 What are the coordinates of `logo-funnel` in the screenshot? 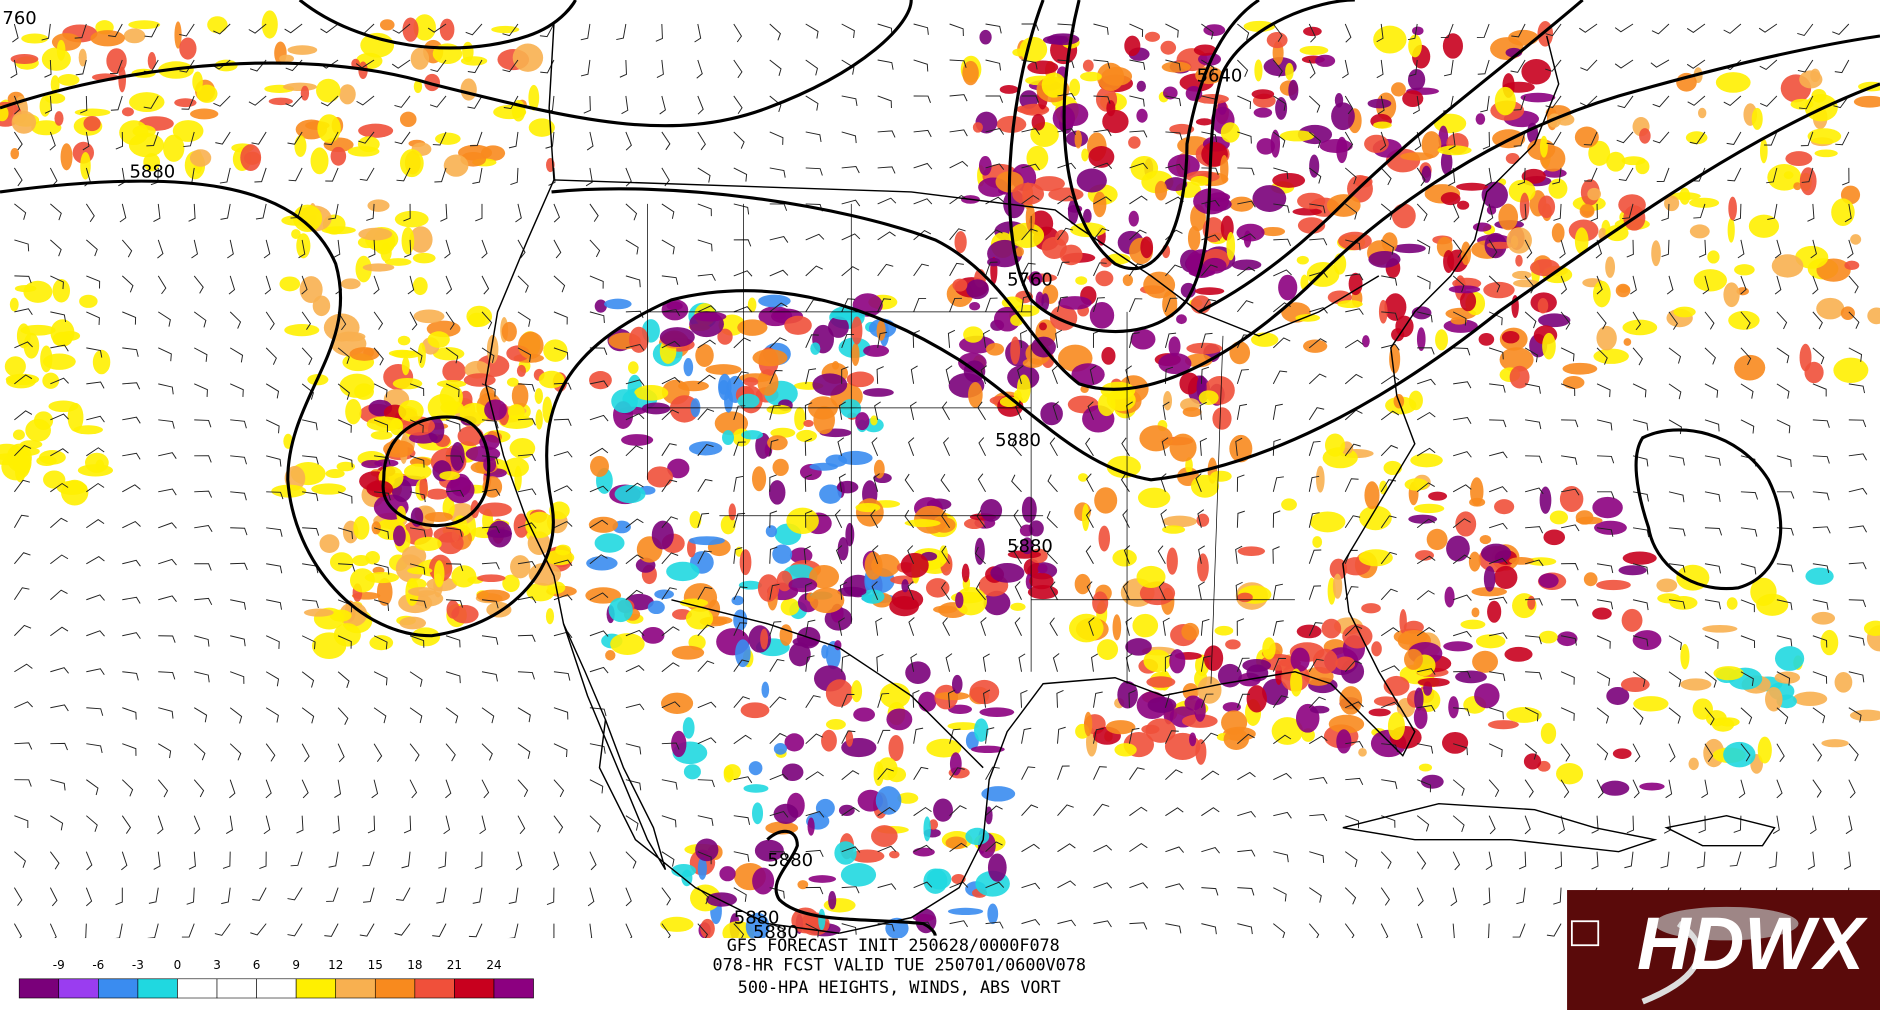 It's located at (1671, 963).